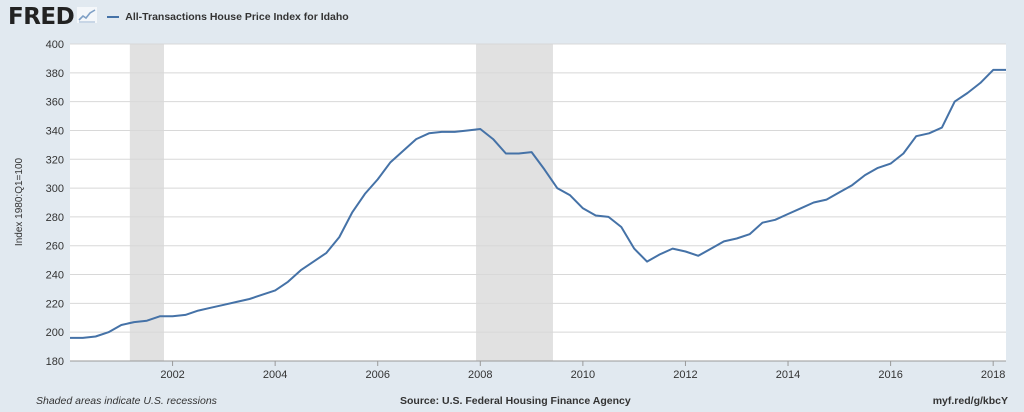  I want to click on y-tick-label: 280, so click(55, 218).